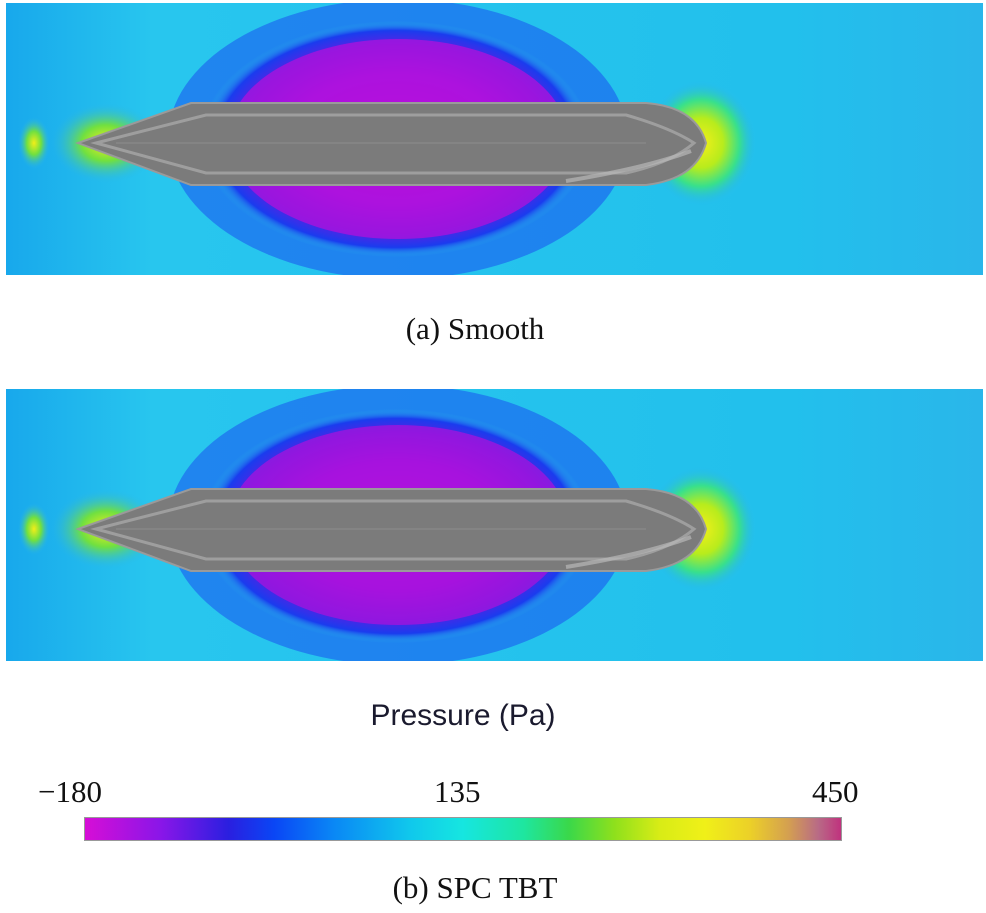  What do you see at coordinates (463, 829) in the screenshot?
I see `colorbar` at bounding box center [463, 829].